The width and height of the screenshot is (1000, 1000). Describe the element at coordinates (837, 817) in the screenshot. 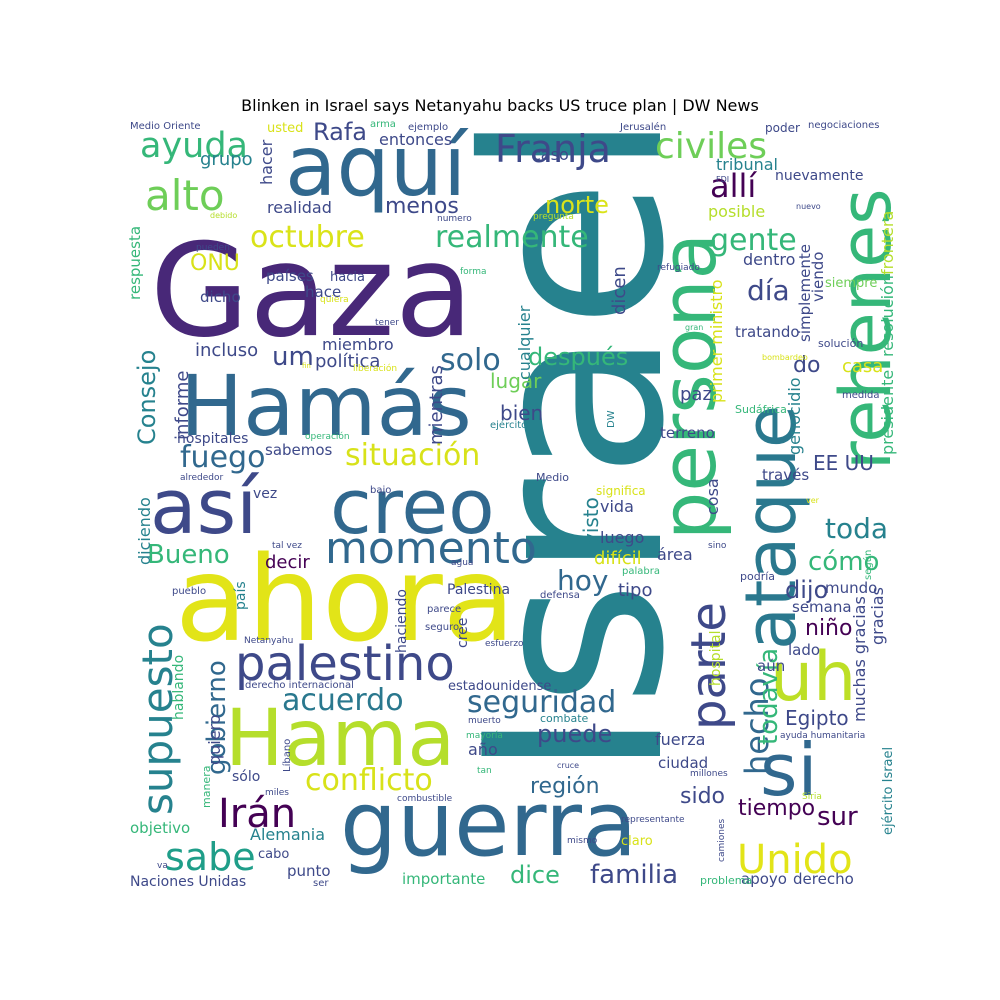

I see `cloud-word: sur` at that location.